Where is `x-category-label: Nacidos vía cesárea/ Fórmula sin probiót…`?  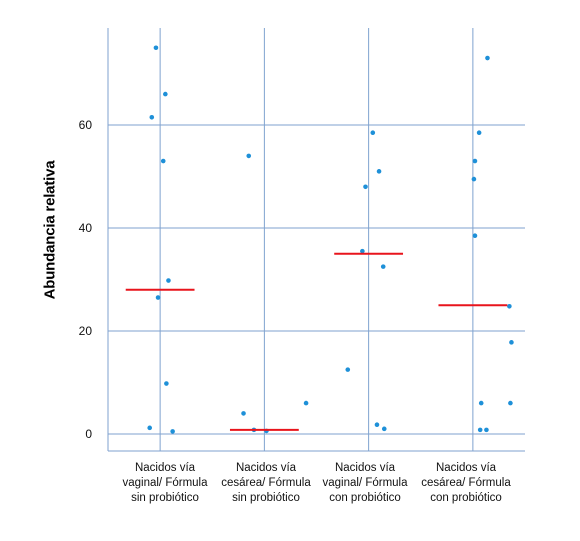 x-category-label: Nacidos vía cesárea/ Fórmula sin probiót… is located at coordinates (266, 483).